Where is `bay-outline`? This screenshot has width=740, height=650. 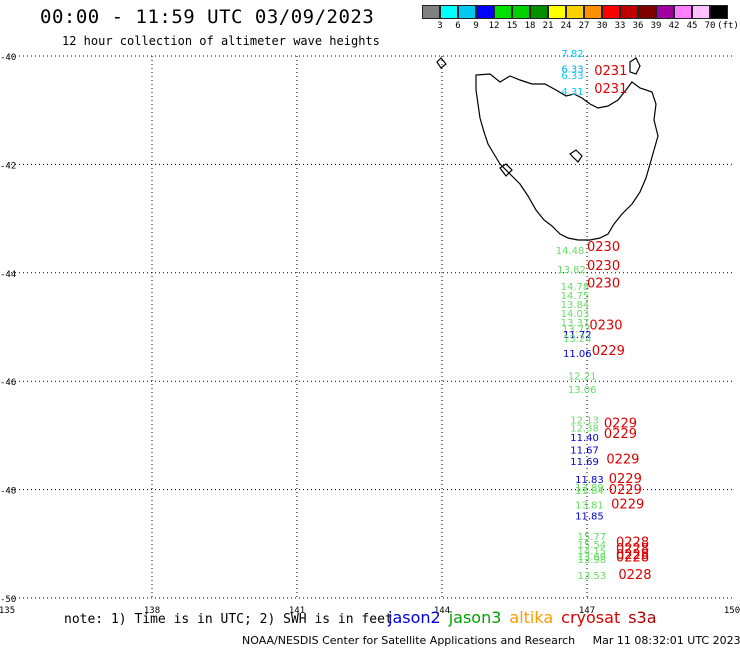
bay-outline is located at coordinates (576, 156).